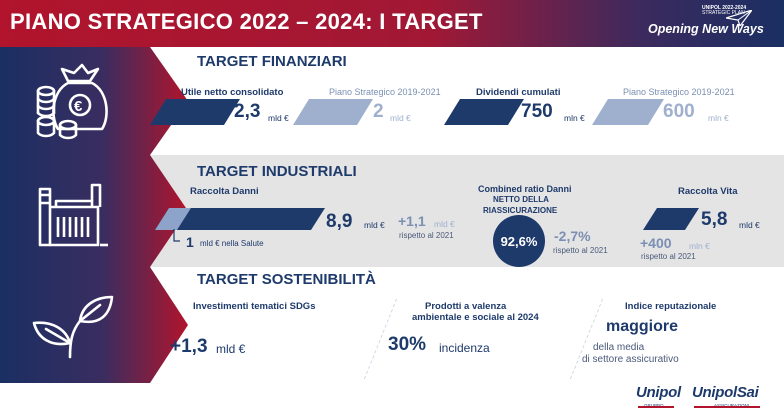 The image size is (784, 418). I want to click on page-title: PIANO STRATEGICO 2022 – 2024: I TARGET, so click(246, 21).